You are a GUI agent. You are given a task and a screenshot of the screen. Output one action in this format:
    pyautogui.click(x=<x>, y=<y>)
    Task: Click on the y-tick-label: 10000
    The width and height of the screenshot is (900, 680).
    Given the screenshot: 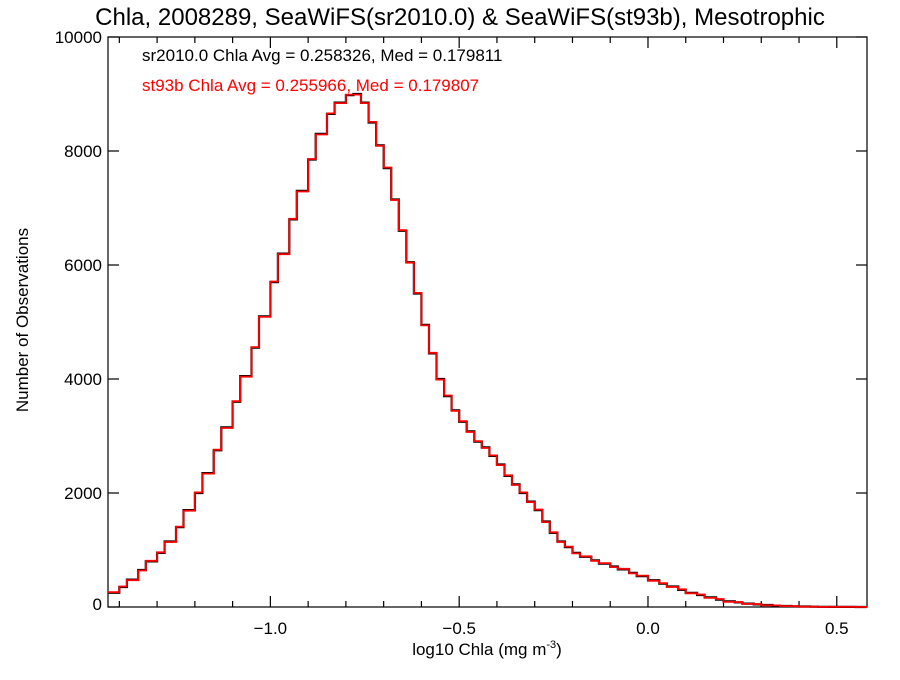 What is the action you would take?
    pyautogui.click(x=78, y=37)
    